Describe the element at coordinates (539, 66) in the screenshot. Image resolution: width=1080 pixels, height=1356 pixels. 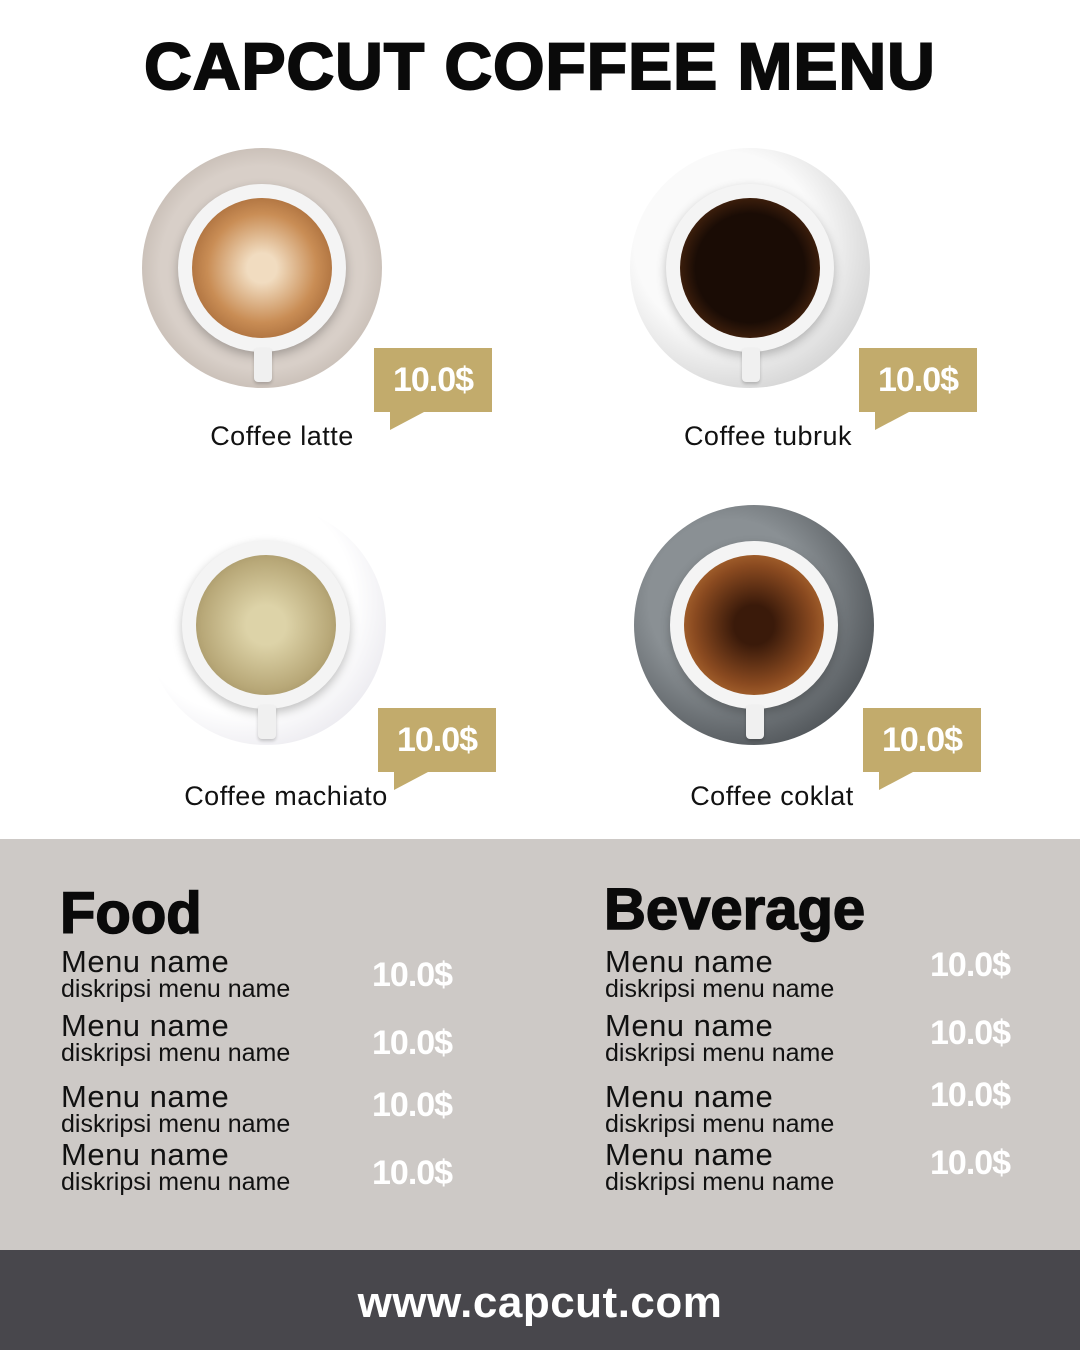
I see `page-title: CAPCUT COFFEE MENU` at that location.